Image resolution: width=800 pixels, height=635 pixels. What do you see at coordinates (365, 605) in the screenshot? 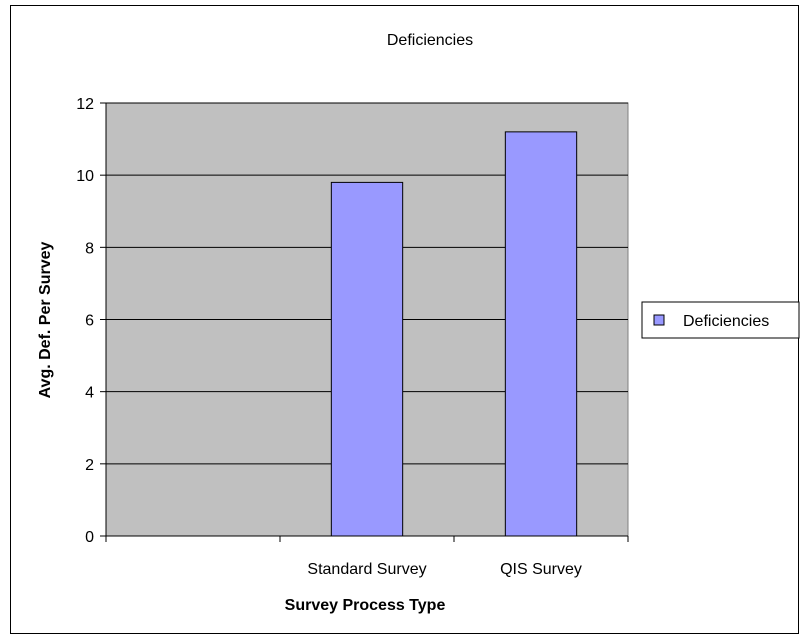
I see `x-axis-title: Survey Process Type` at bounding box center [365, 605].